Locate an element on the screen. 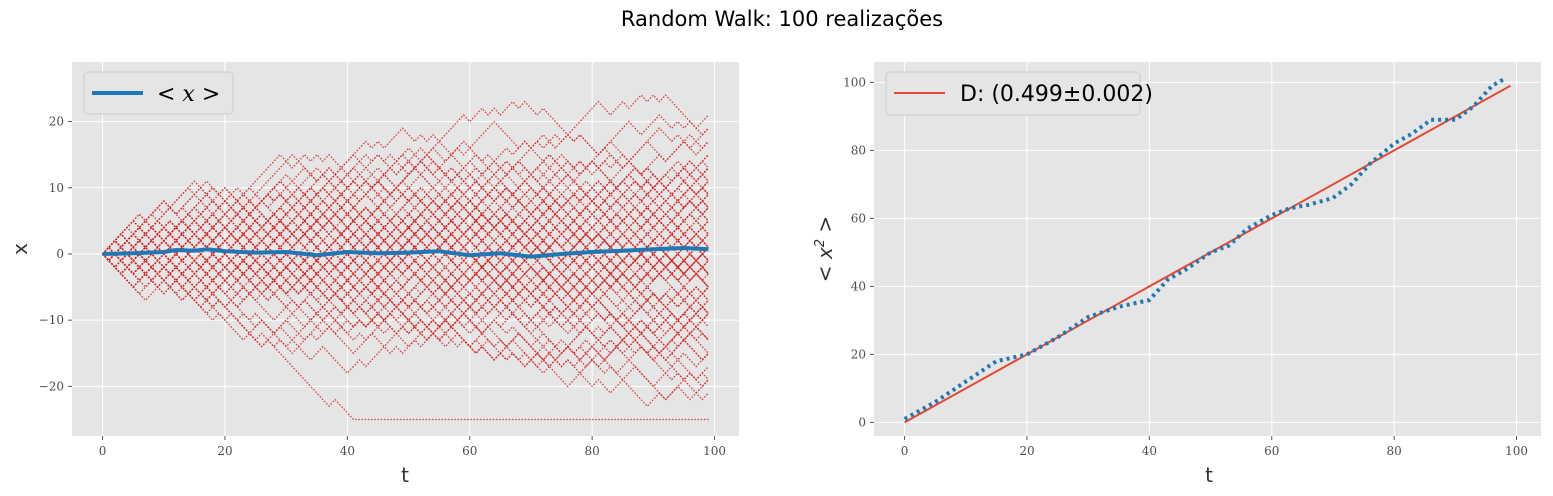 This screenshot has width=1553, height=496. y-tick-label: −20 is located at coordinates (51, 386).